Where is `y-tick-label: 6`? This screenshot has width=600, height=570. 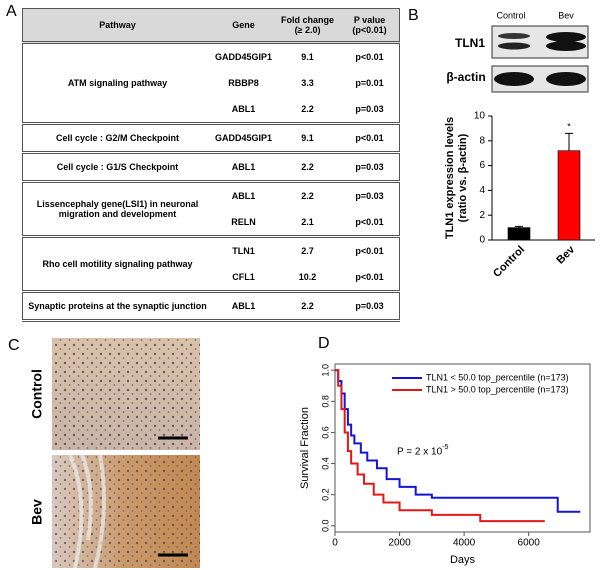
y-tick-label: 6 is located at coordinates (482, 165).